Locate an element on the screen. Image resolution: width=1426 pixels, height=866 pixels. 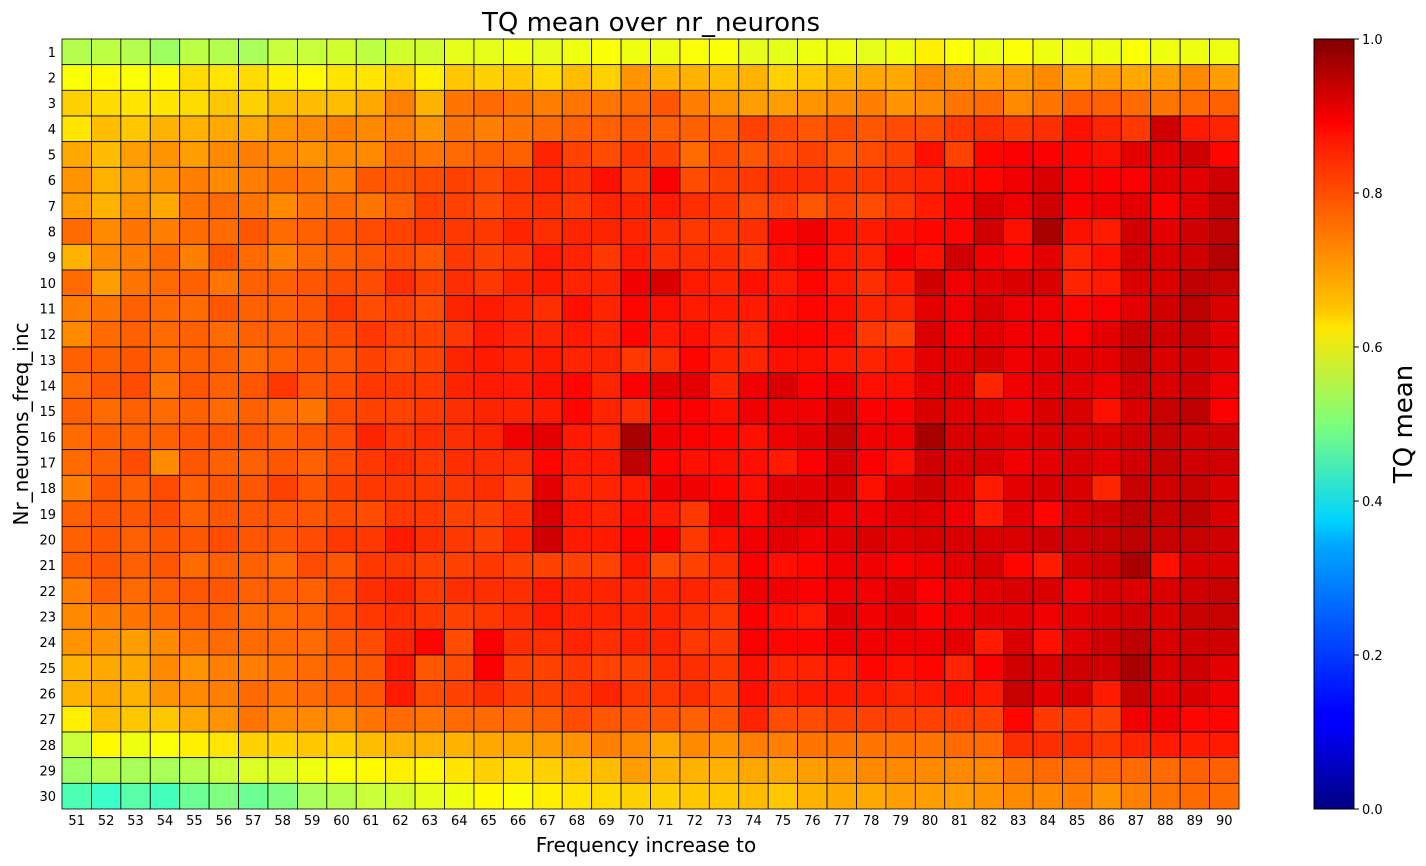
x-tick-label: 54 is located at coordinates (165, 821).